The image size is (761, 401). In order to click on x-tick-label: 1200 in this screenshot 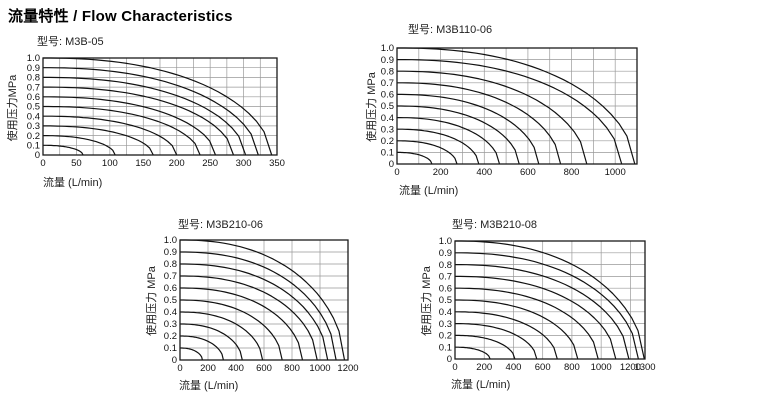, I will do `click(347, 368)`.